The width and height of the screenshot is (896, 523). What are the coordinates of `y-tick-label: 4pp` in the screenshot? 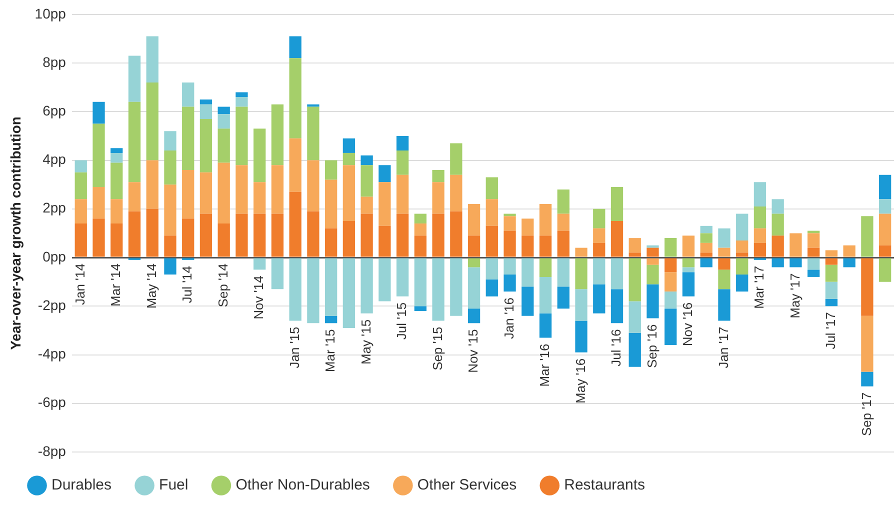 It's located at (54, 159).